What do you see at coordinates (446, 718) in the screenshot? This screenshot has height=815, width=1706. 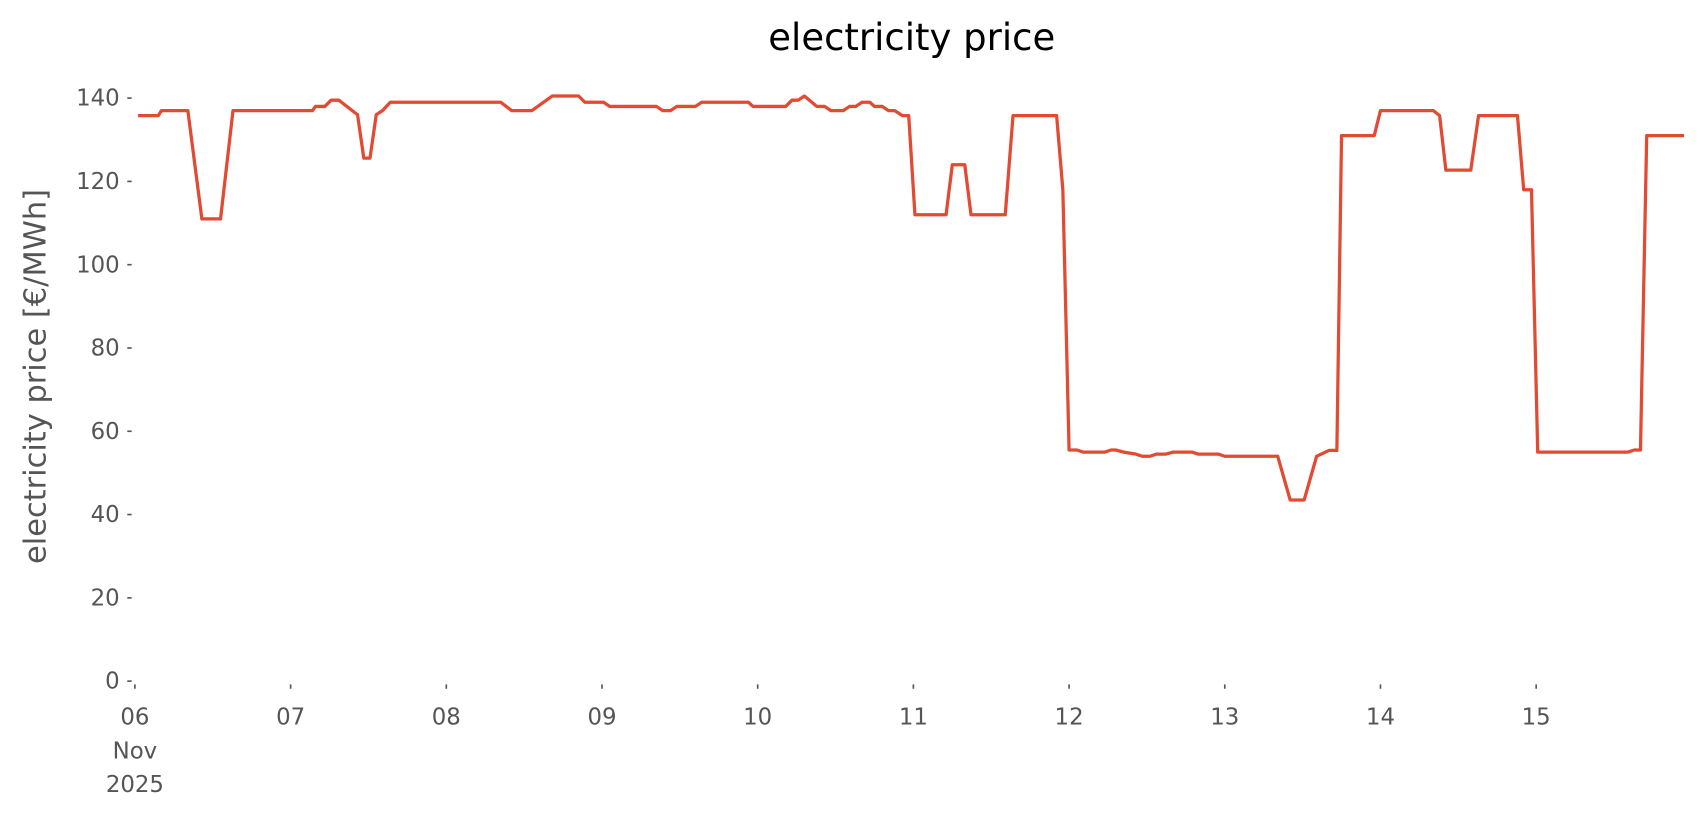 I see `x-tick-label: 08` at bounding box center [446, 718].